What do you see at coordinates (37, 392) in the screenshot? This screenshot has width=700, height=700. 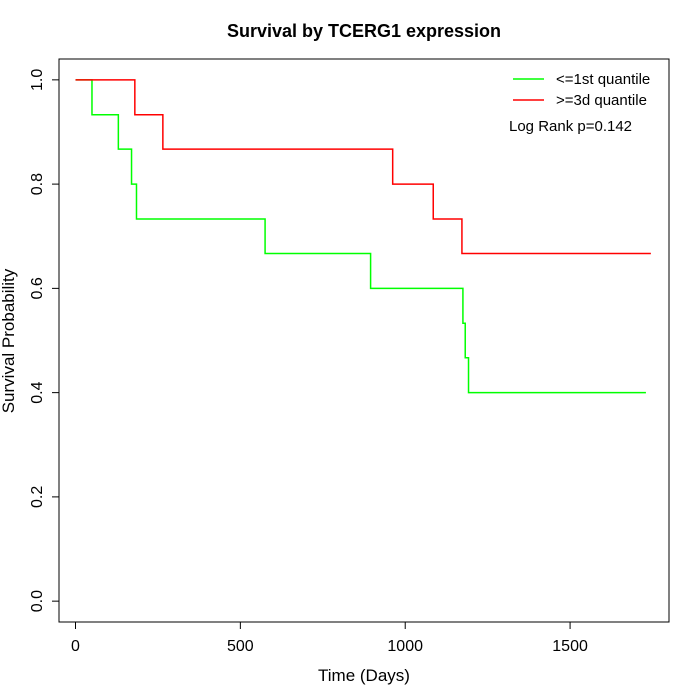 I see `y-tick-label: 0.4` at bounding box center [37, 392].